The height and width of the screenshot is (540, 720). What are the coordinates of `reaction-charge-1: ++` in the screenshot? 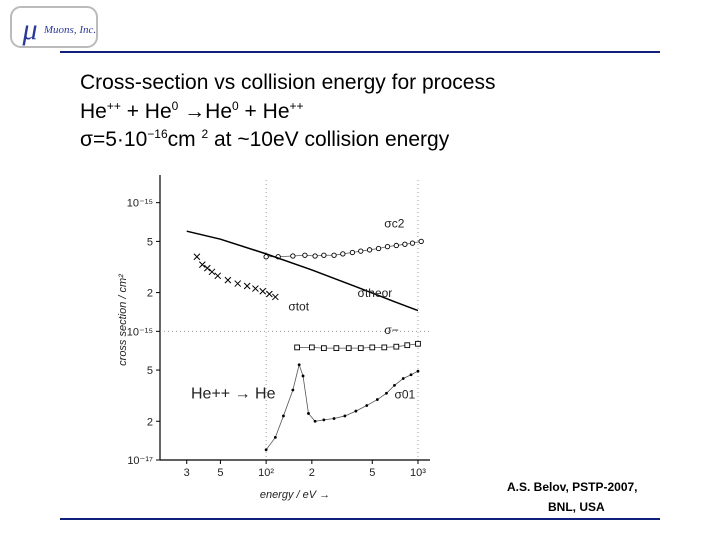 It's located at (113, 106).